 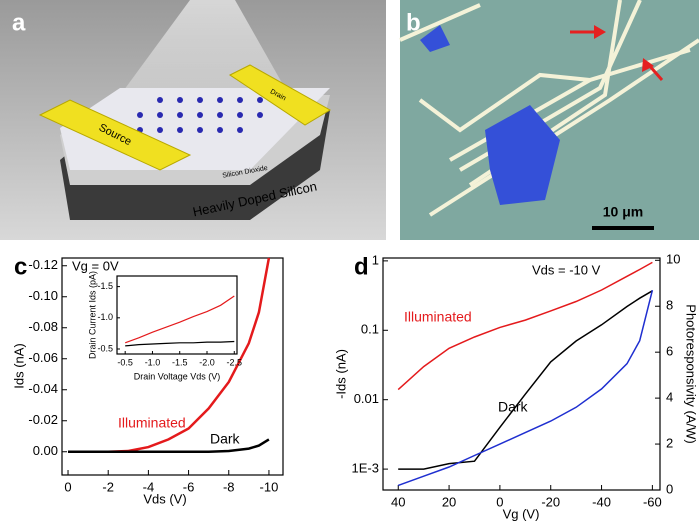 What do you see at coordinates (623, 212) in the screenshot?
I see `scale-label: 10 μm` at bounding box center [623, 212].